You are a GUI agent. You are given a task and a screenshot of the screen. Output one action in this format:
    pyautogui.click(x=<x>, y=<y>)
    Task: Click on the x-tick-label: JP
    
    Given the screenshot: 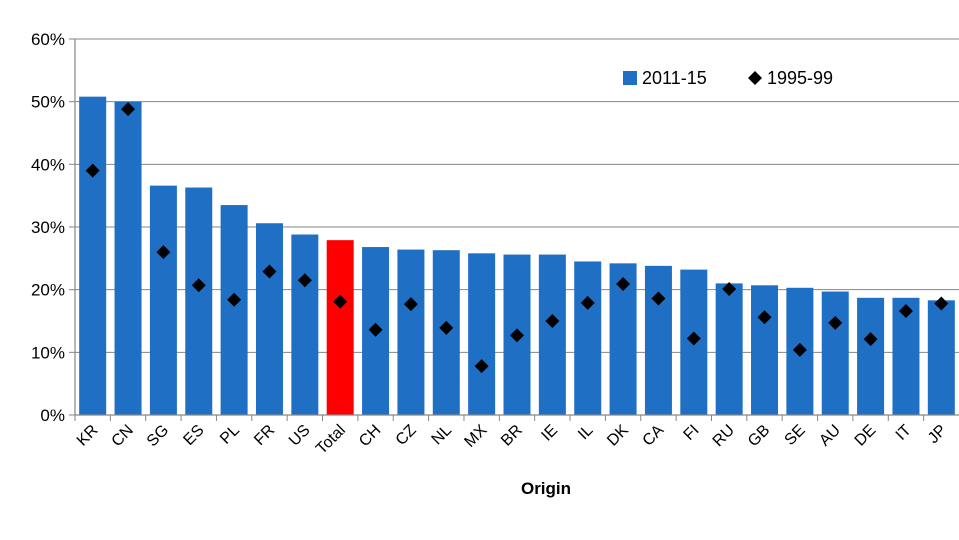 What is the action you would take?
    pyautogui.click(x=937, y=434)
    